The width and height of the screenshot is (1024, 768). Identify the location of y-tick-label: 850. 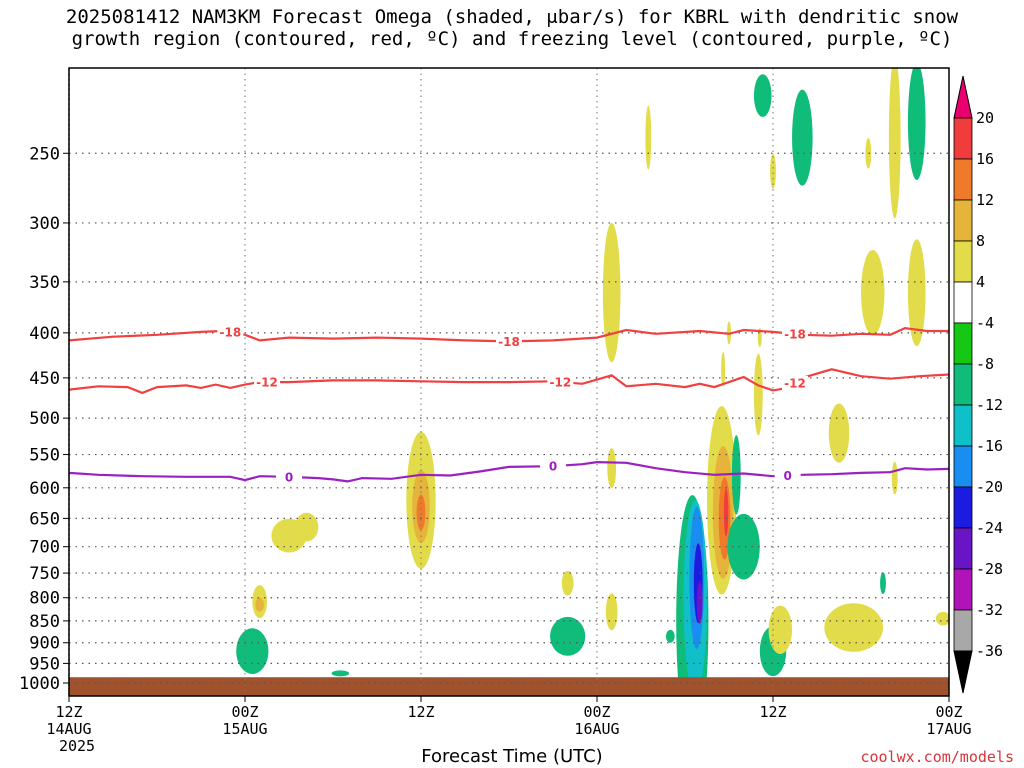
(44, 622).